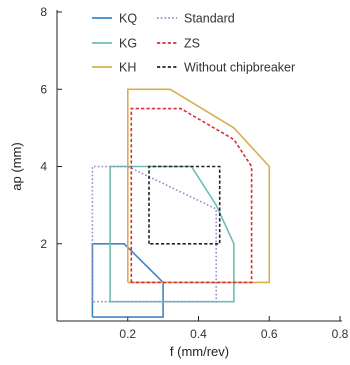  What do you see at coordinates (128, 19) in the screenshot?
I see `legend-label: KQ` at bounding box center [128, 19].